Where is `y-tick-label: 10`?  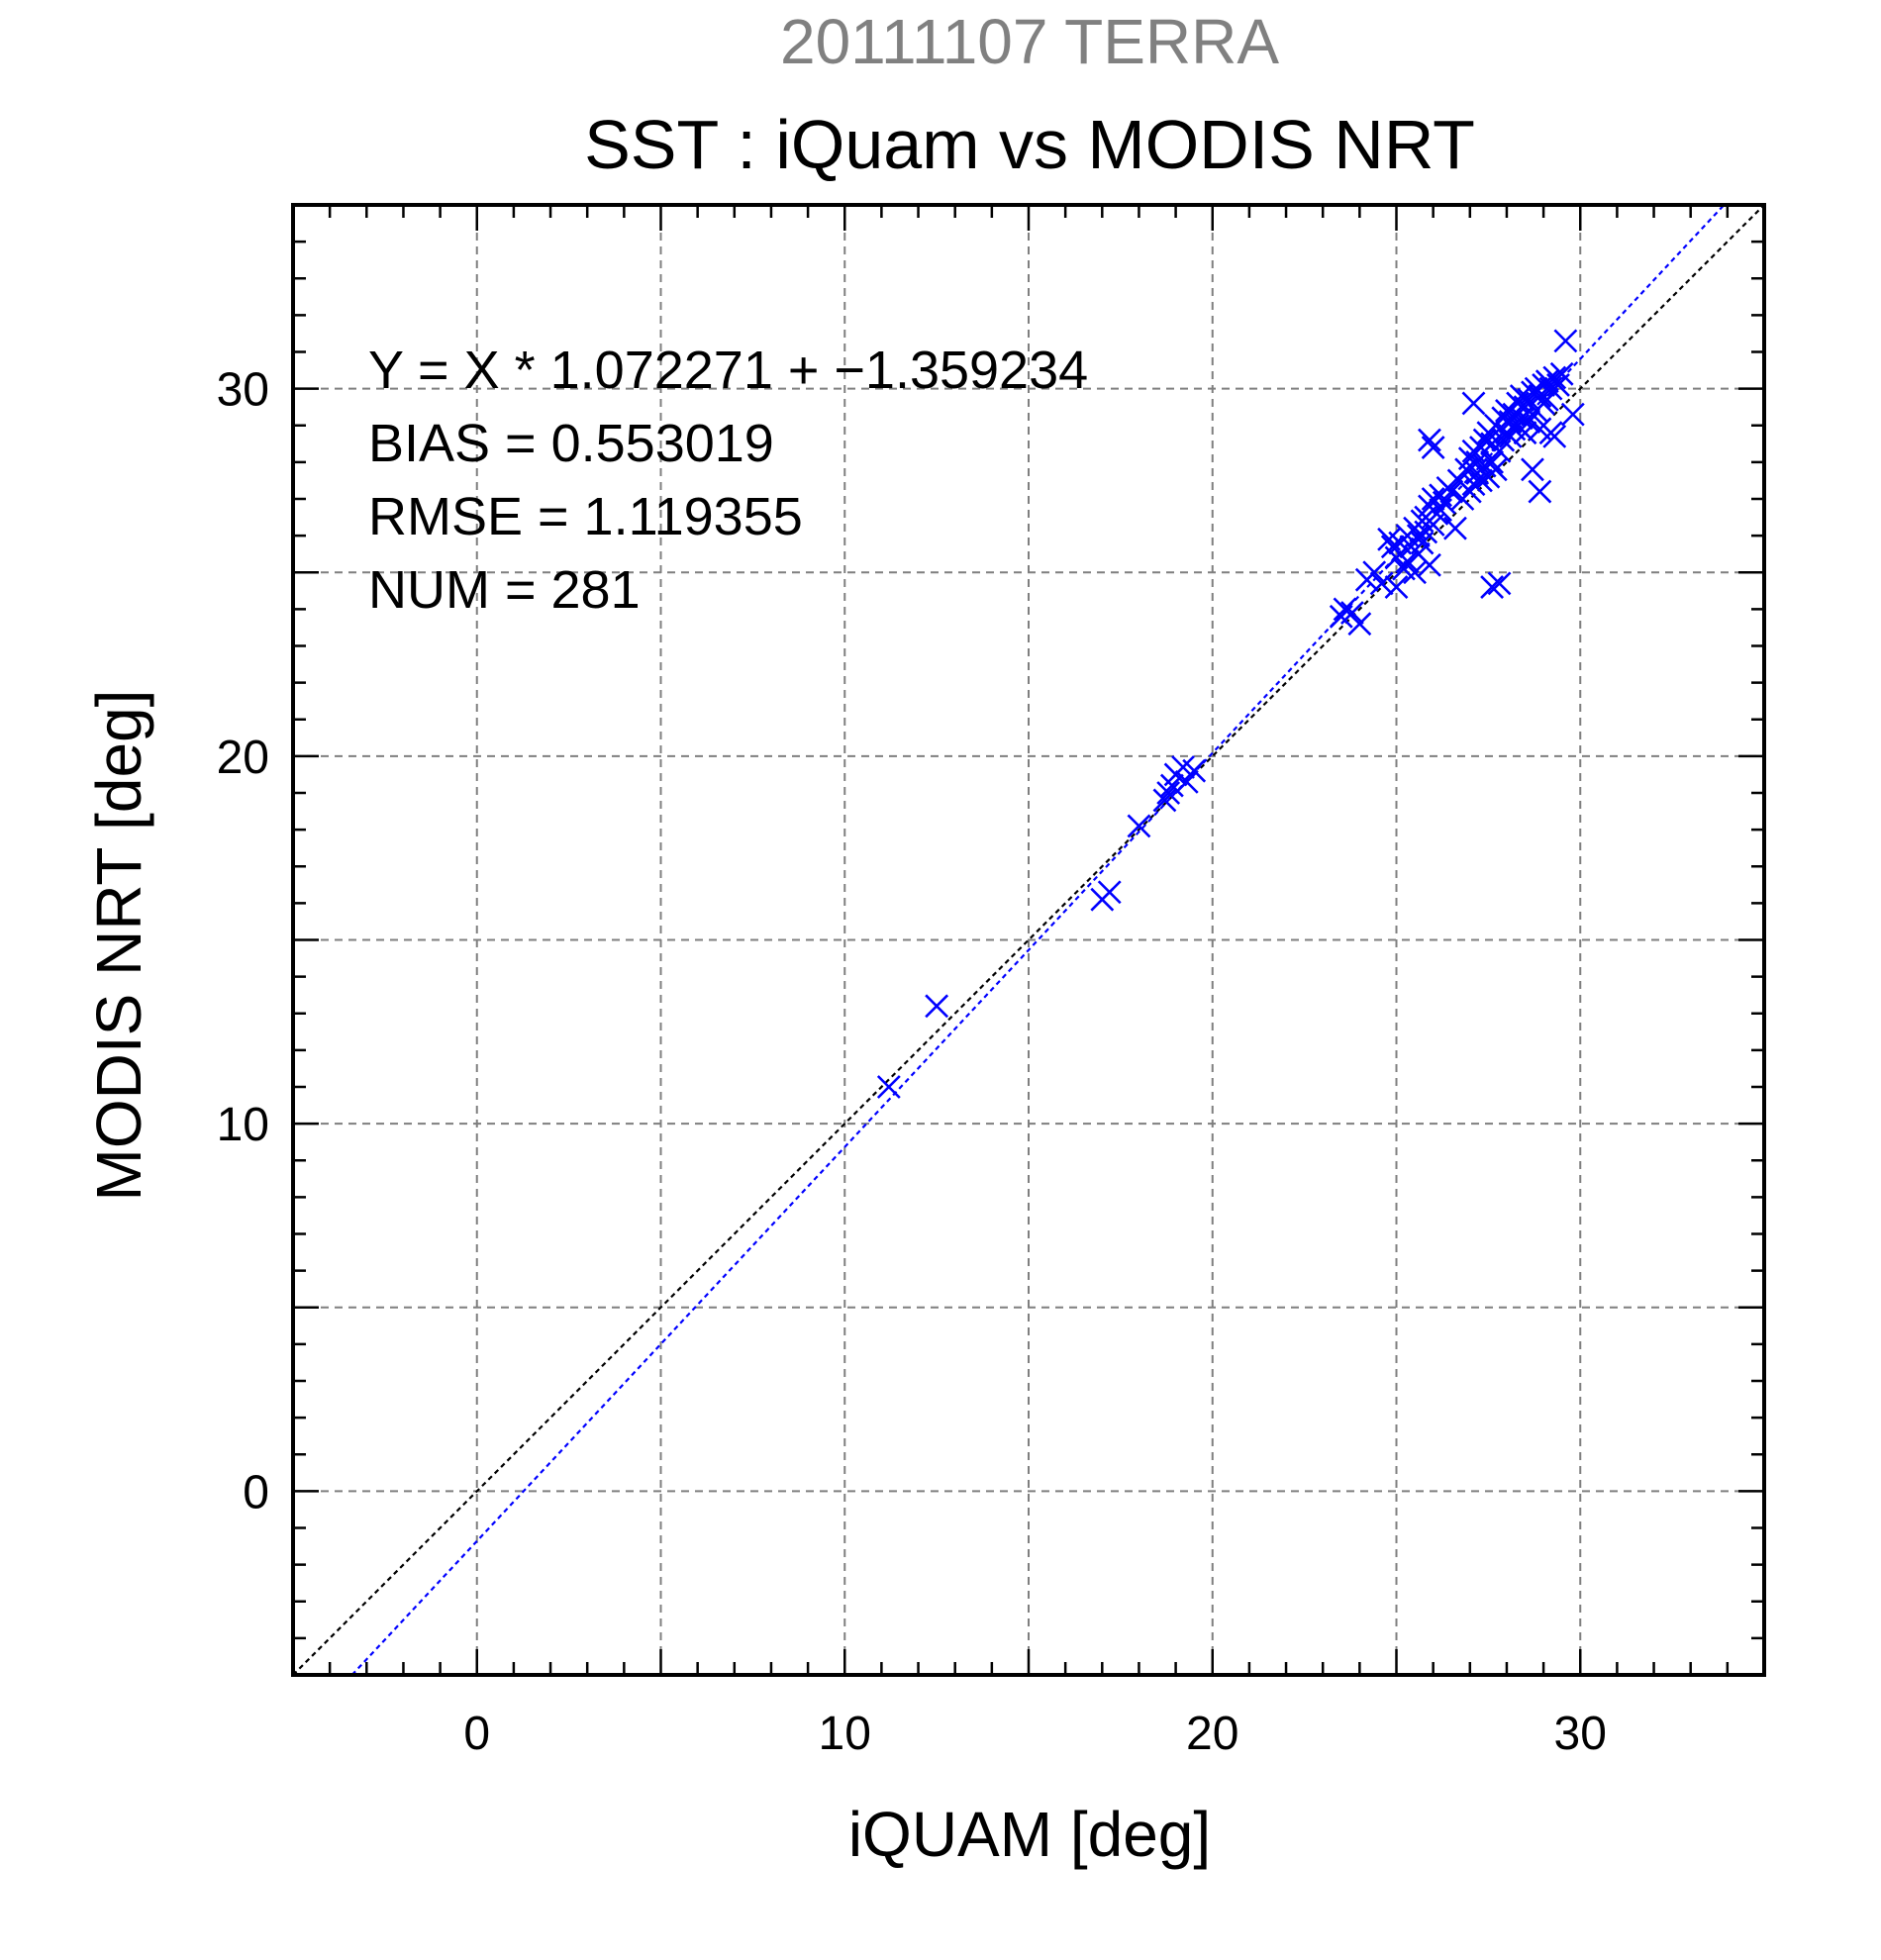
y-tick-label: 10 is located at coordinates (243, 1125).